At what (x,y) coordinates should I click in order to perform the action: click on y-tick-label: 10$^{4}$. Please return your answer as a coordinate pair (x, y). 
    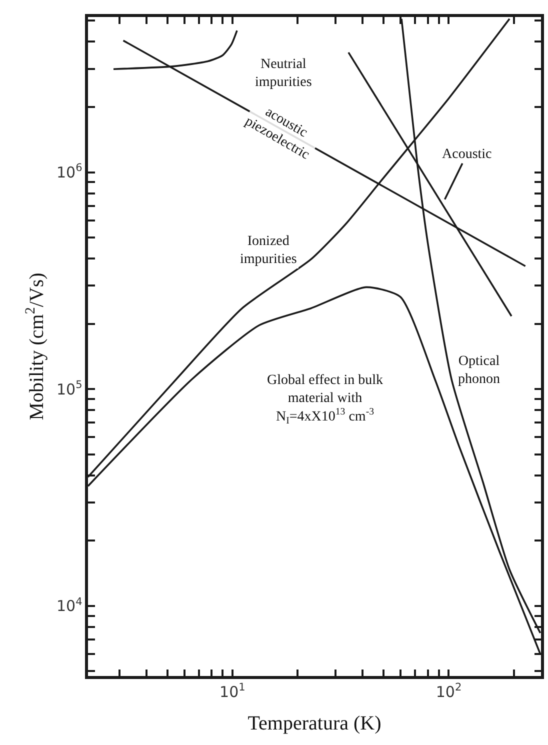
    Looking at the image, I should click on (69, 606).